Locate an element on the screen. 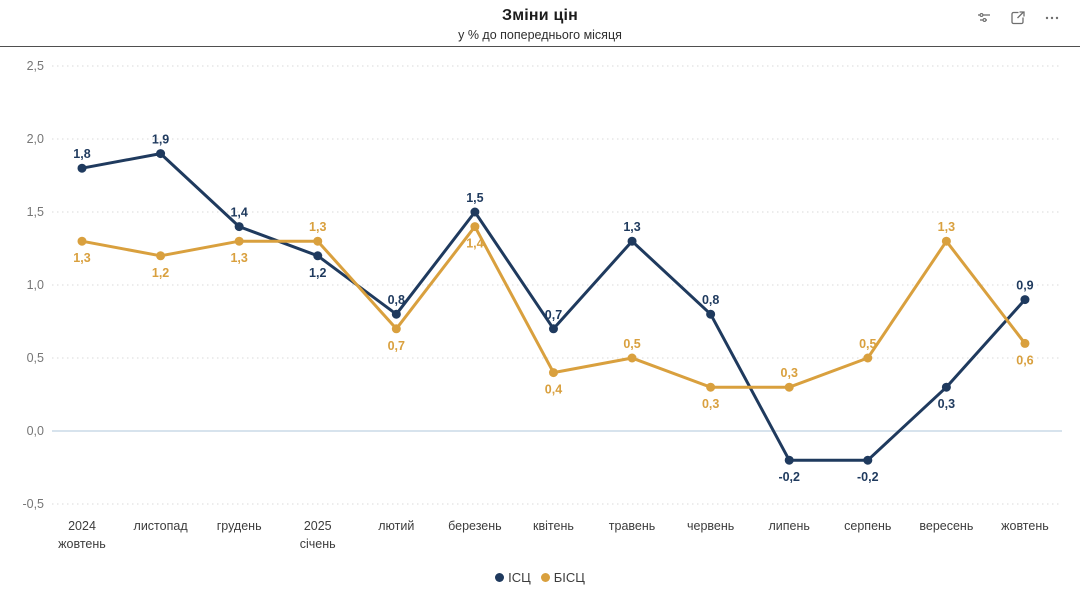 The height and width of the screenshot is (593, 1080). legend-label-icc: ІСЦ is located at coordinates (519, 577).